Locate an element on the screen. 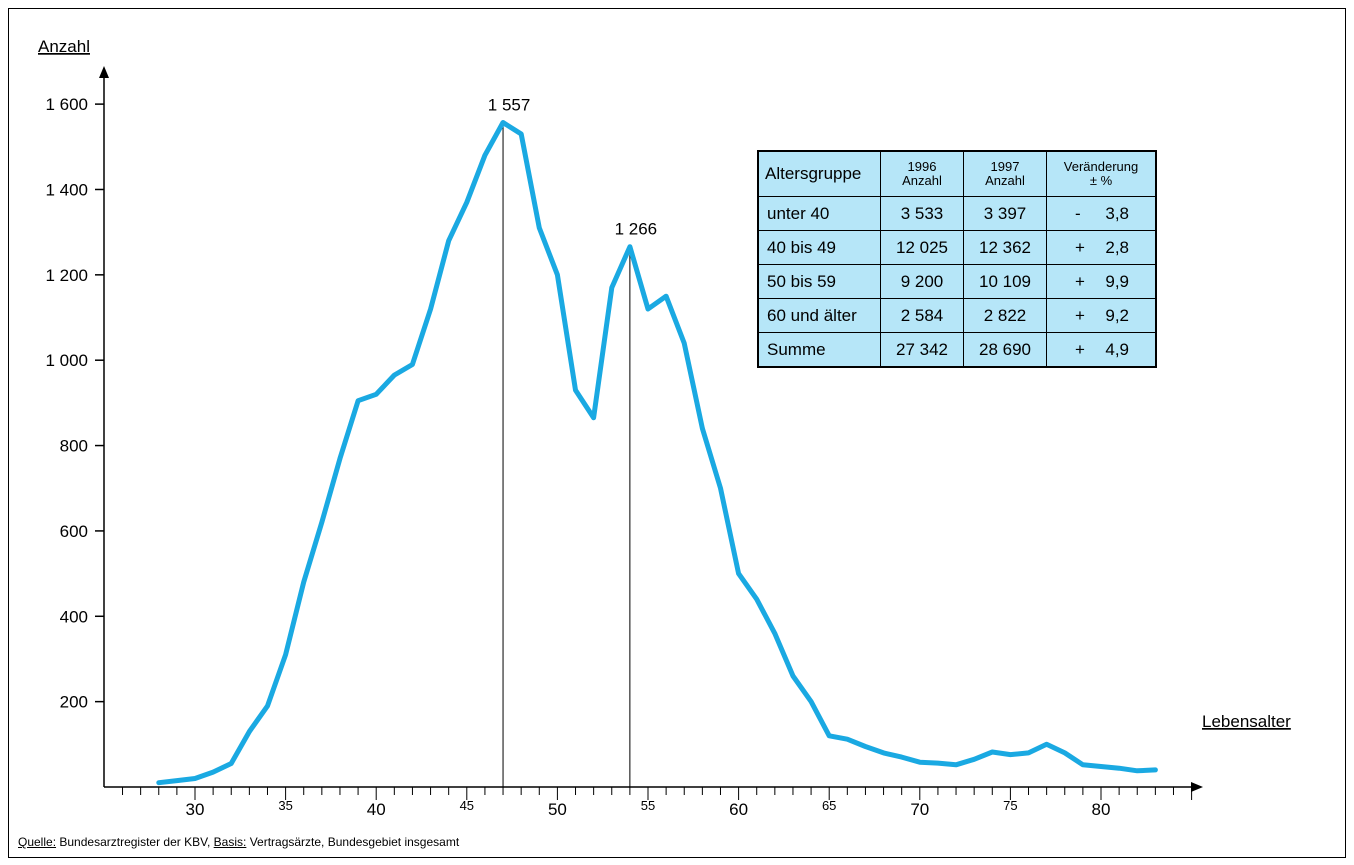 The image size is (1354, 865). header-1996-sub: Anzahl is located at coordinates (922, 180).